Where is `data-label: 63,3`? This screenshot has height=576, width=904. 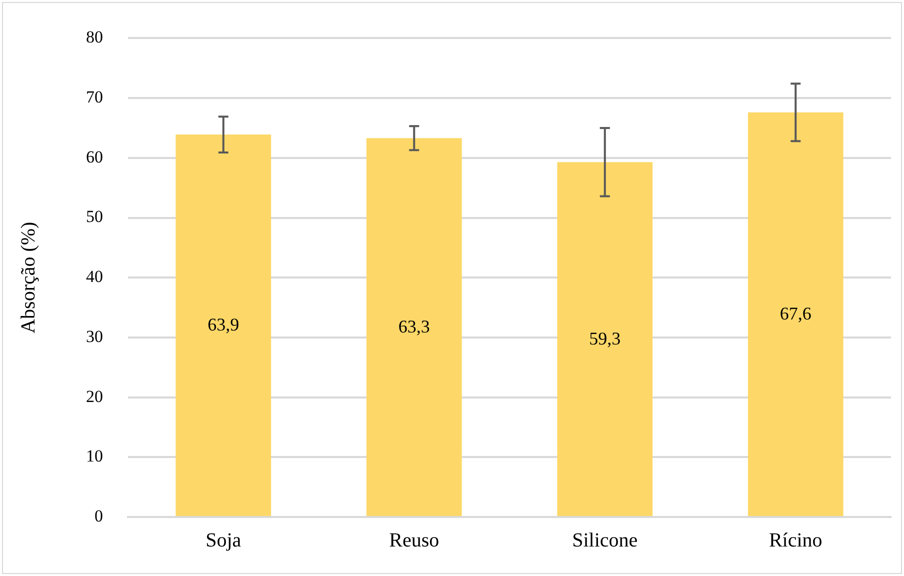 data-label: 63,3 is located at coordinates (414, 326).